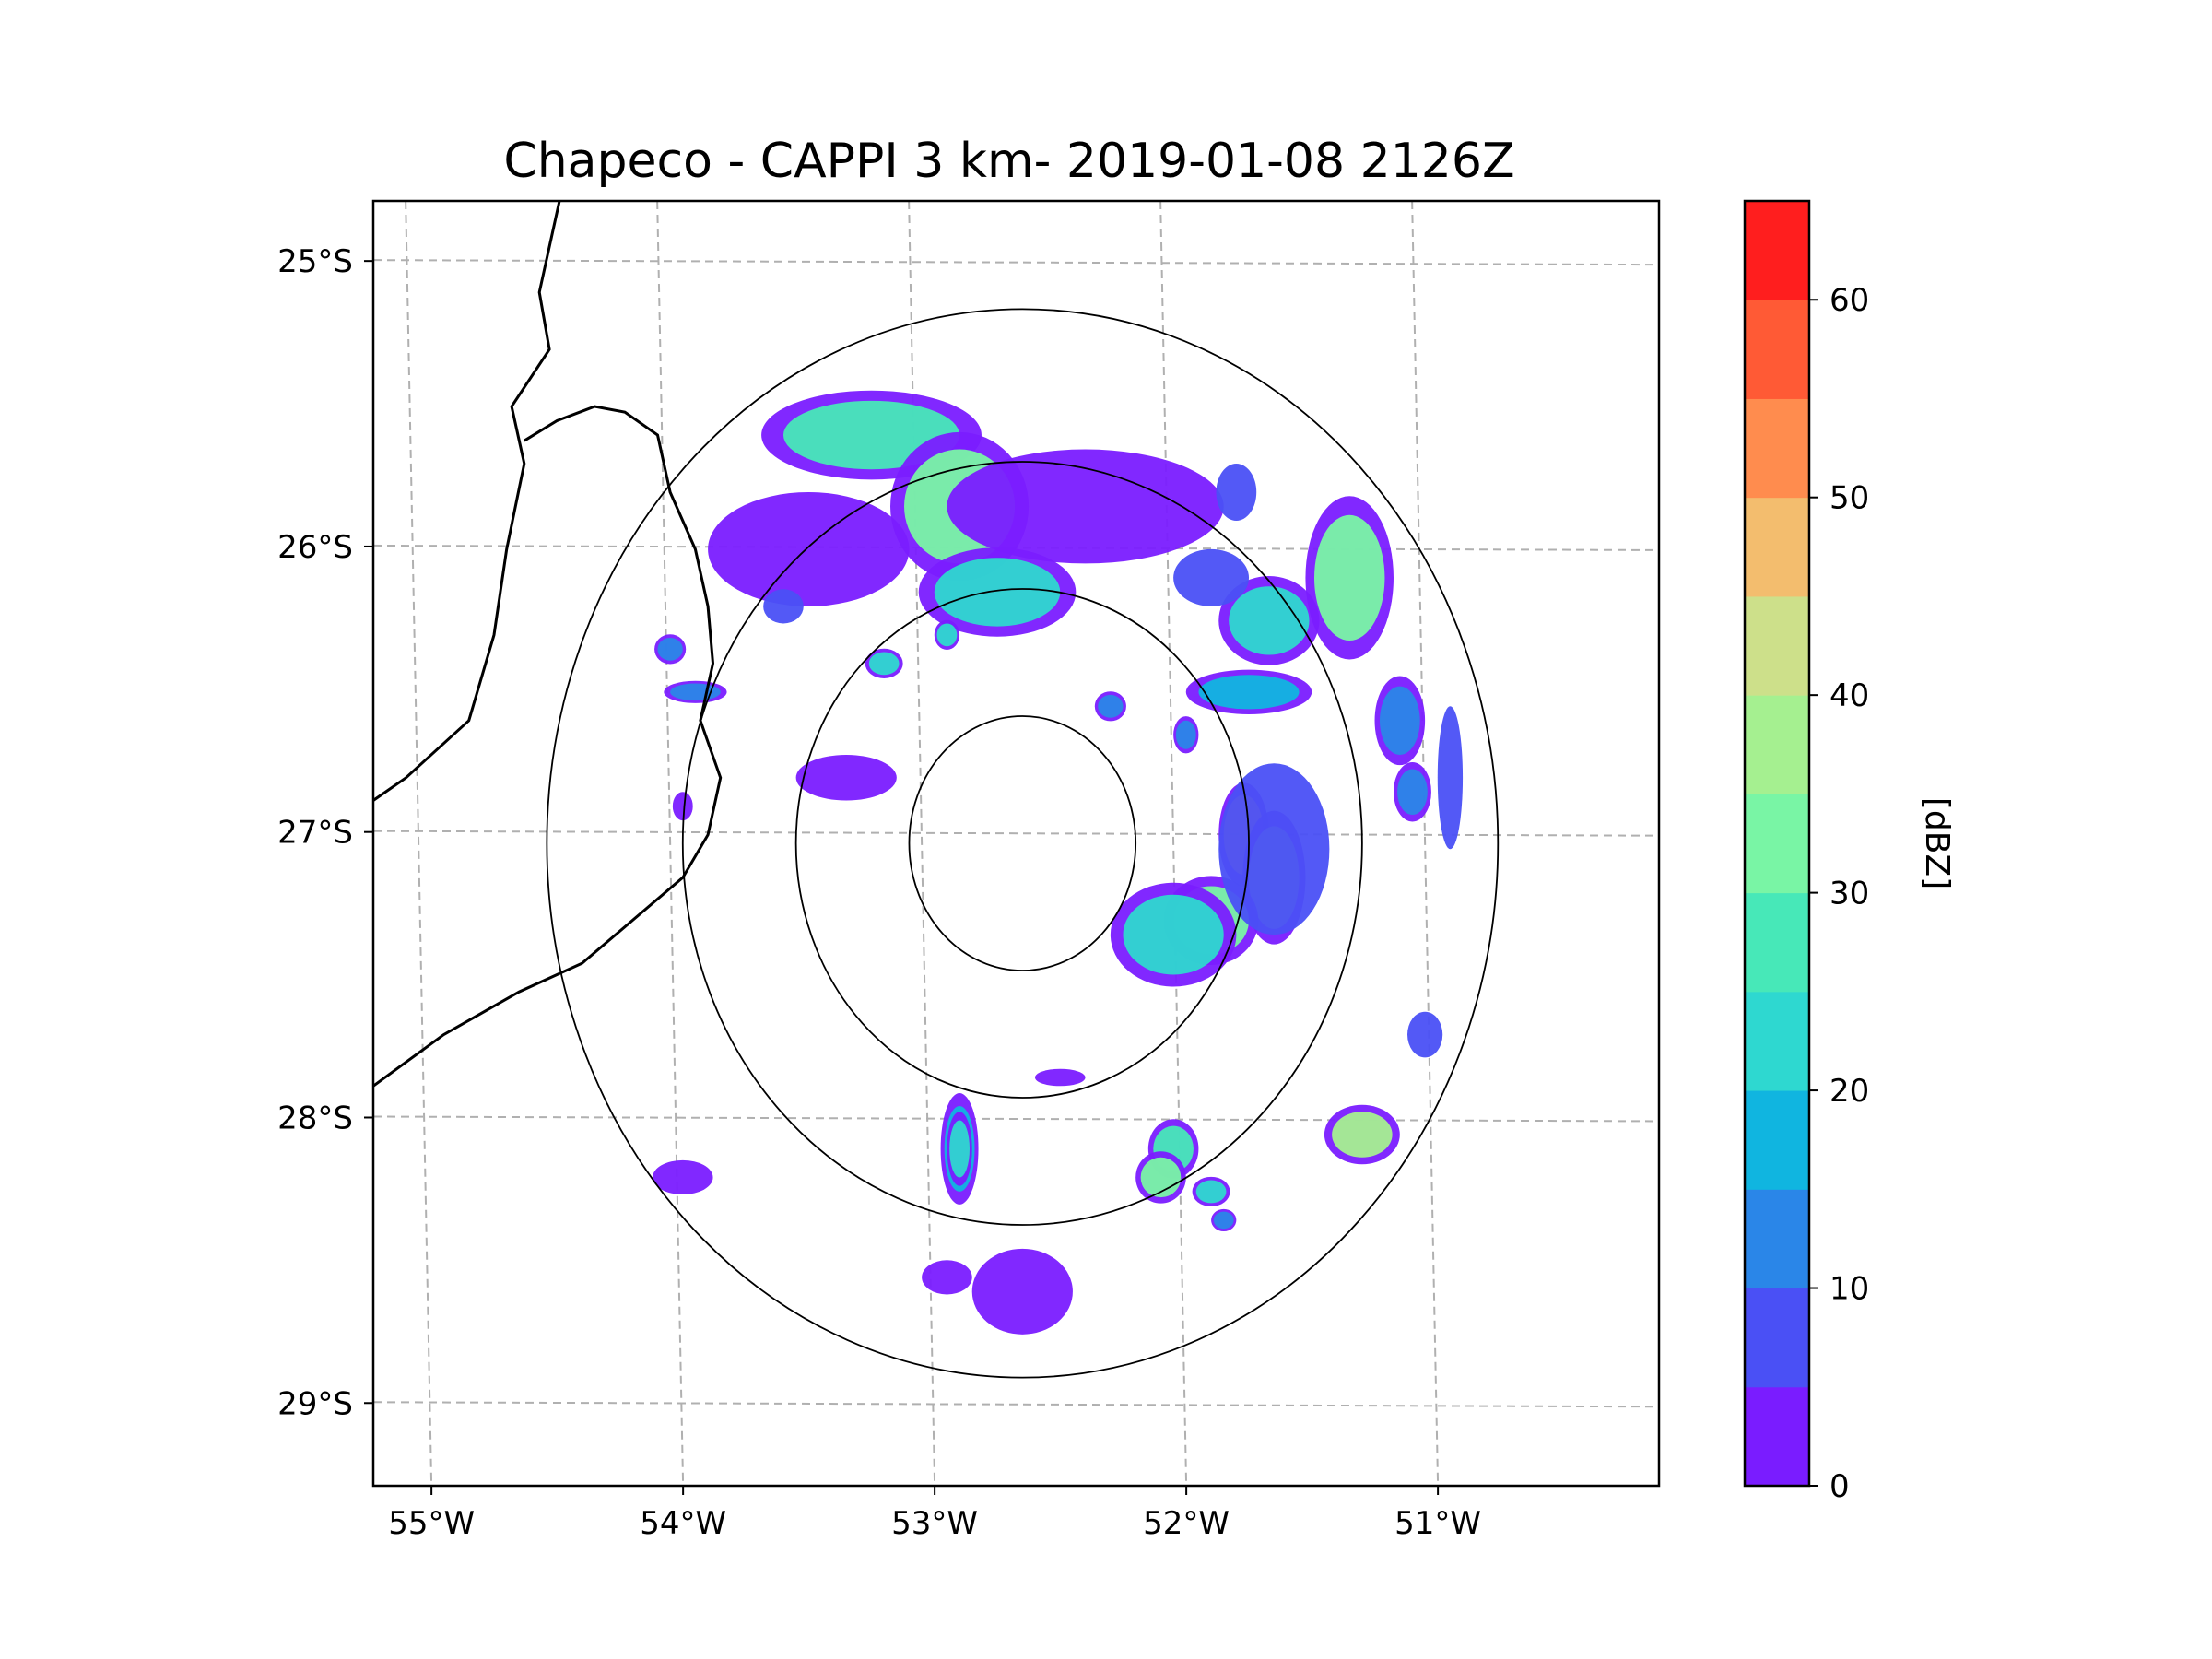 The width and height of the screenshot is (2212, 1659). Describe the element at coordinates (1008, 161) in the screenshot. I see `chart-title: Chapeco - CAPPI 3 km- 2019-01-08 2126Z` at that location.